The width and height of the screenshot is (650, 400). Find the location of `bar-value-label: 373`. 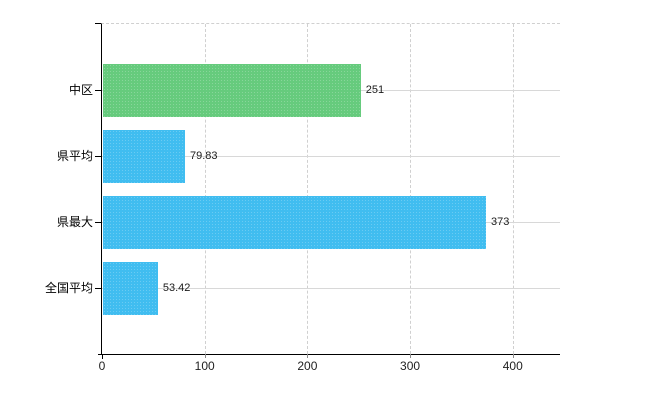

bar-value-label: 373 is located at coordinates (500, 222).